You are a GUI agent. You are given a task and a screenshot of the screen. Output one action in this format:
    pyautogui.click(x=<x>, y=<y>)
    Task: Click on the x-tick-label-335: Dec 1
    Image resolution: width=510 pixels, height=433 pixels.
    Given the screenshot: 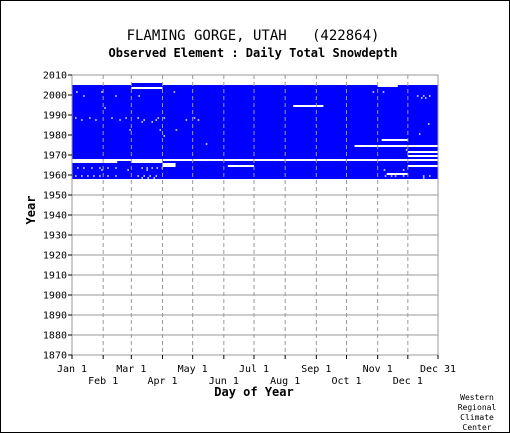 What is the action you would take?
    pyautogui.click(x=408, y=381)
    